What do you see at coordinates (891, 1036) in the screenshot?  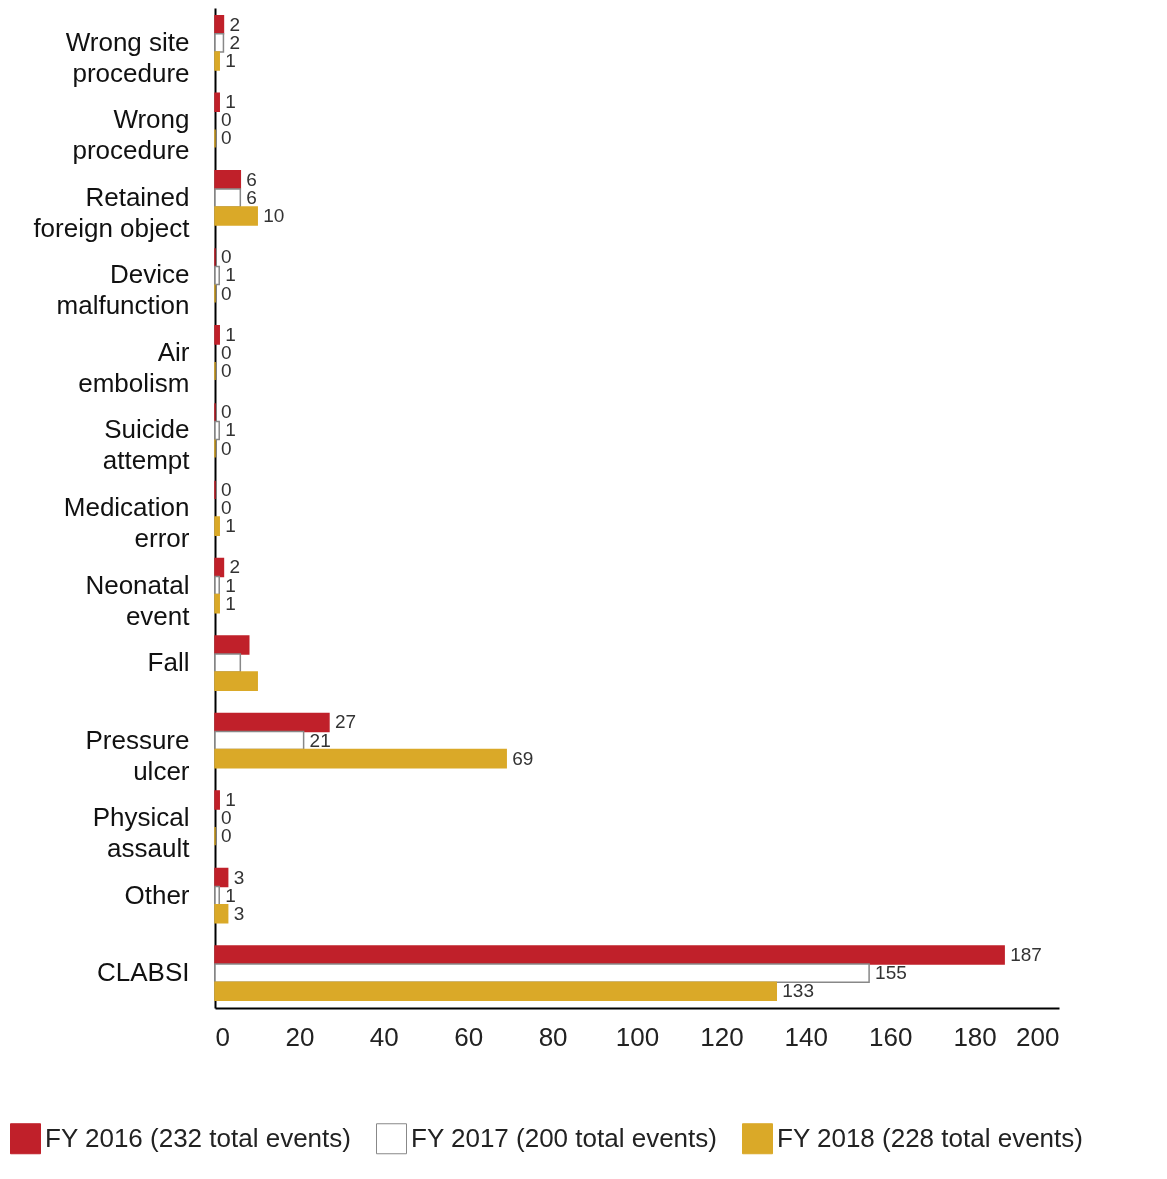 I see `x-tick-label: 160` at bounding box center [891, 1036].